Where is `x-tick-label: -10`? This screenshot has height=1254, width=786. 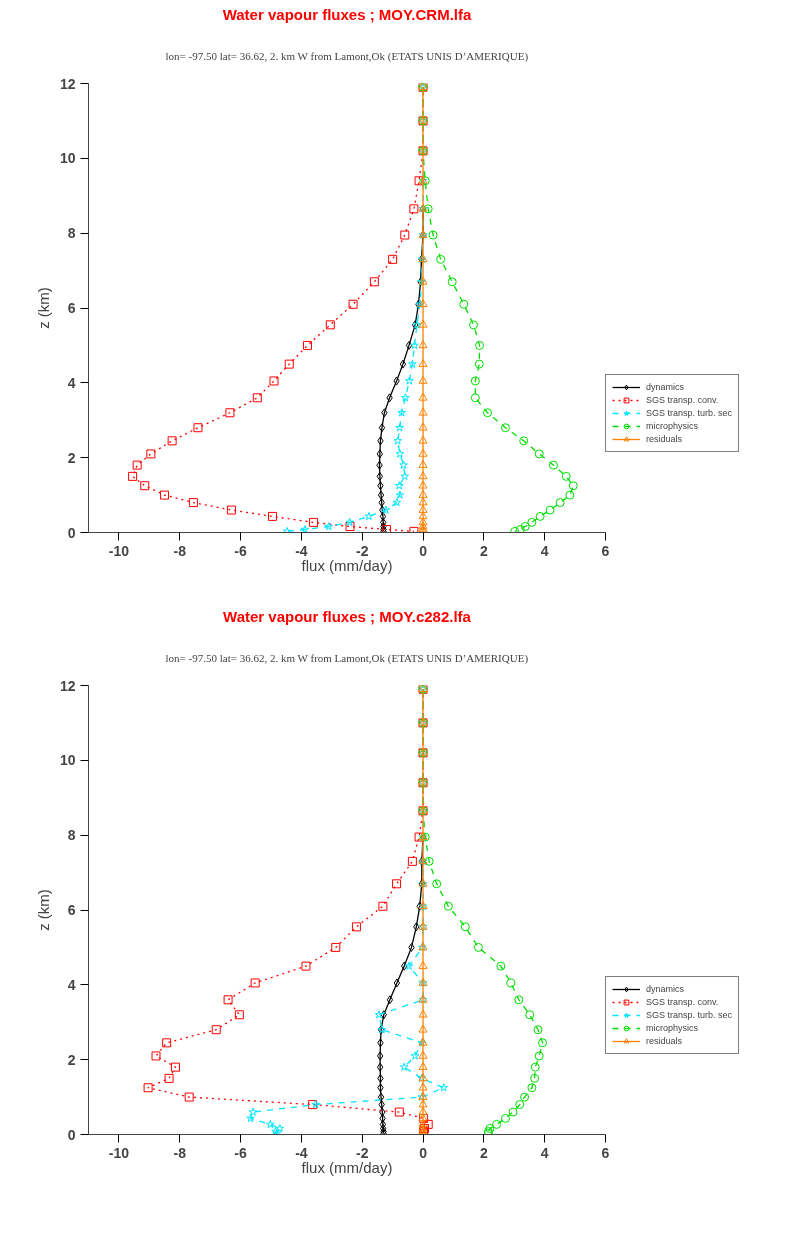
x-tick-label: -10 is located at coordinates (119, 550).